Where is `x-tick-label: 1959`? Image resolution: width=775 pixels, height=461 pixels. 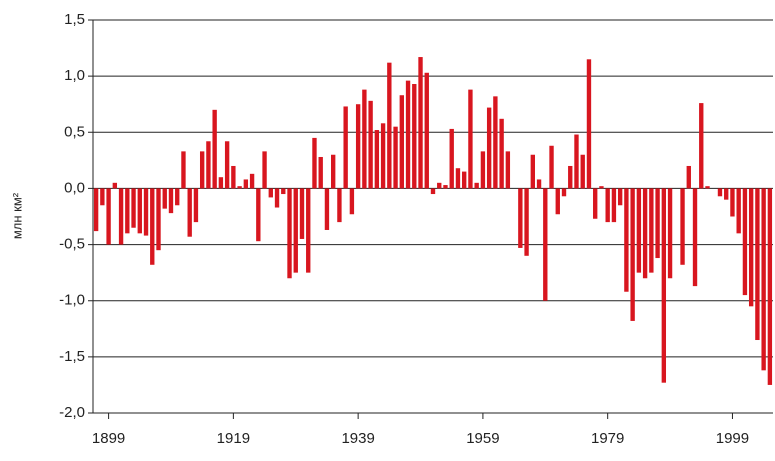
x-tick-label: 1959 is located at coordinates (482, 438).